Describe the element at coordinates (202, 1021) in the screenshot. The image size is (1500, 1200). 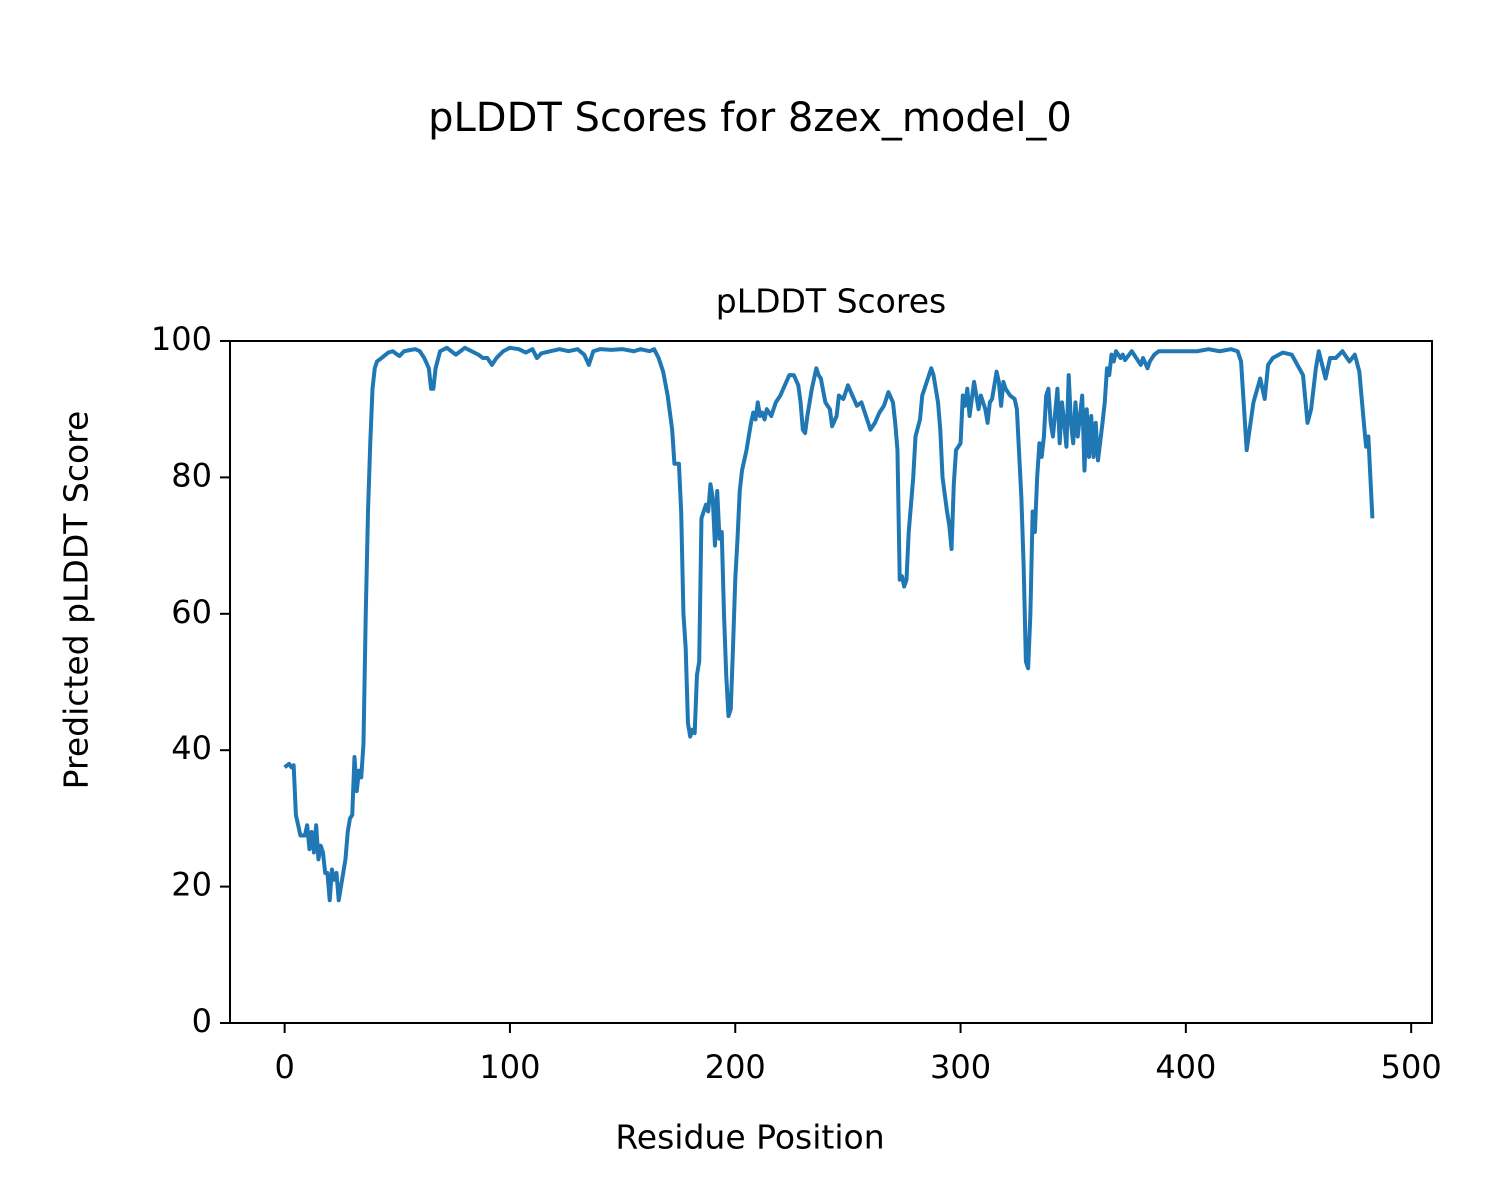
I see `y-tick-label: 0` at that location.